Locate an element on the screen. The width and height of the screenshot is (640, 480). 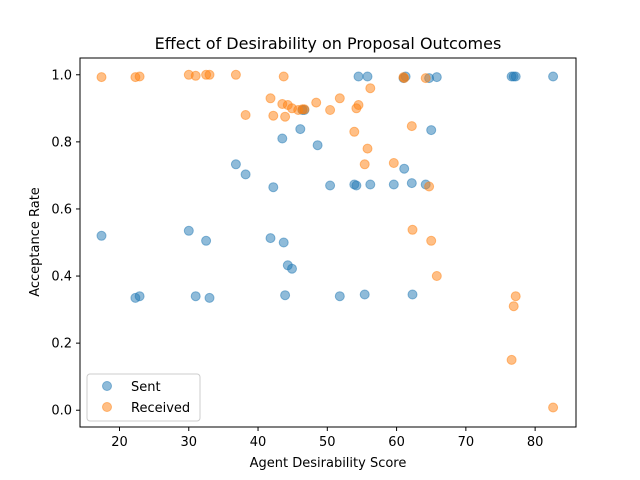
x-tick-label-20: 20 is located at coordinates (119, 442).